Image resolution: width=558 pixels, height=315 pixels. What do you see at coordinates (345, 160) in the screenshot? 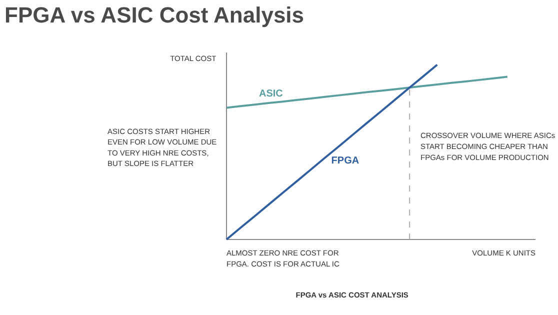
I see `series-label: FPGA` at bounding box center [345, 160].